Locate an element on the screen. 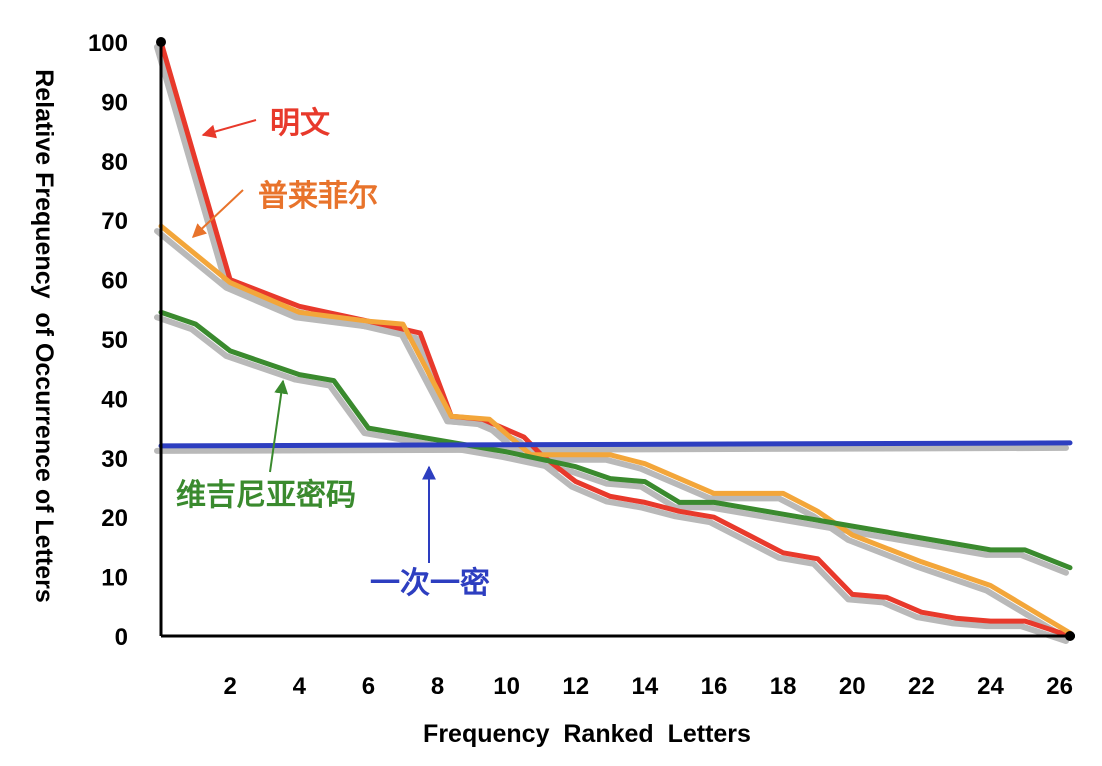 The image size is (1102, 766). annotation-playfair-arrow is located at coordinates (217, 213).